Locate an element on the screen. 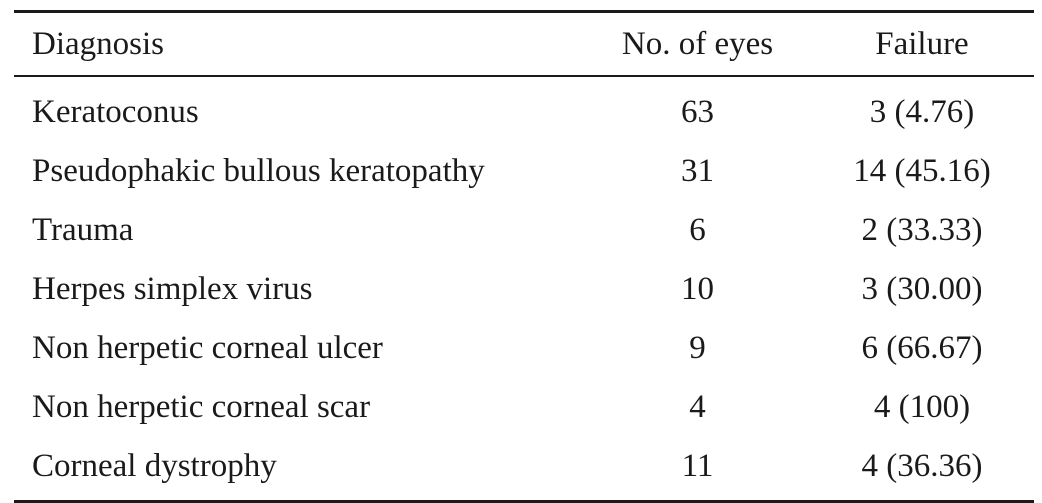 The height and width of the screenshot is (503, 1042). table-row: Trauma 6 2 (33.33) is located at coordinates (524, 230).